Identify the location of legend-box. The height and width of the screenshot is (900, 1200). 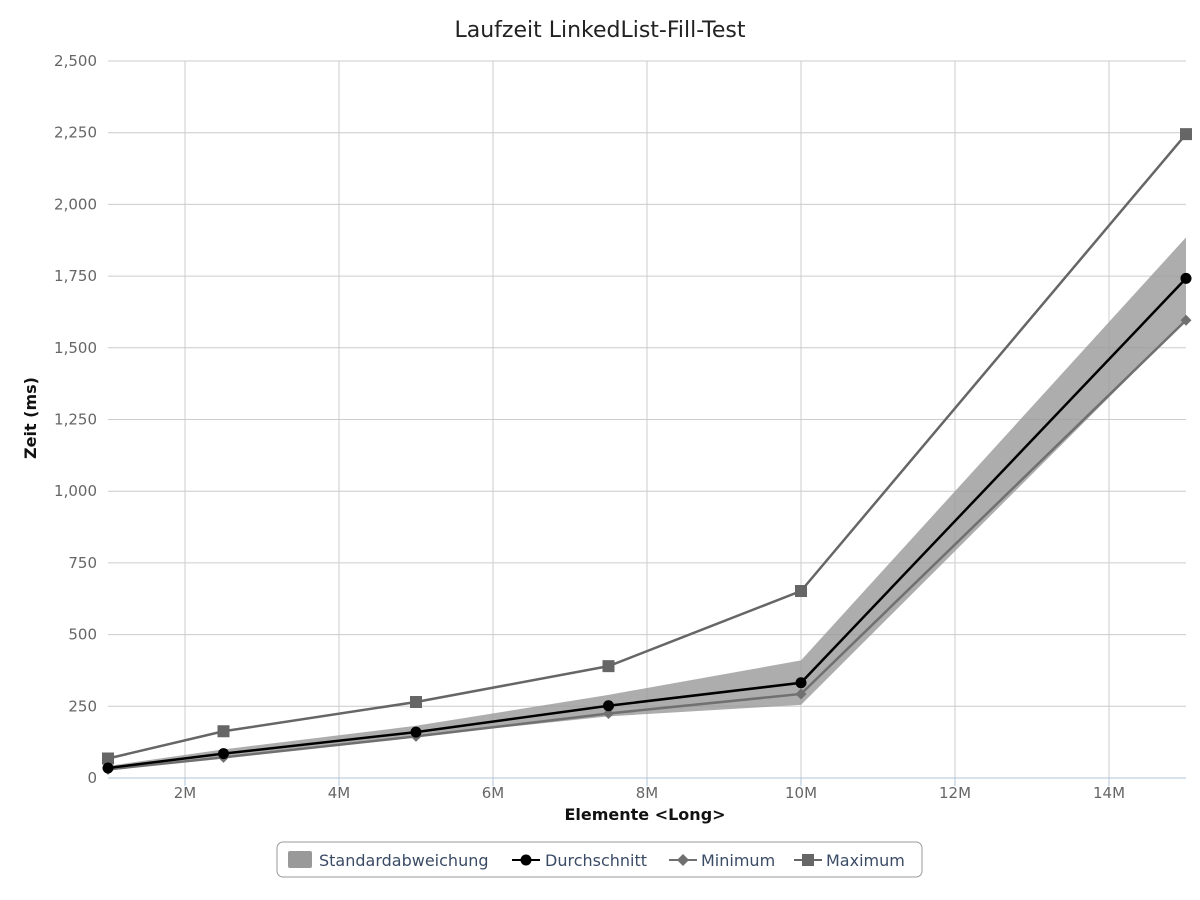
(599, 859).